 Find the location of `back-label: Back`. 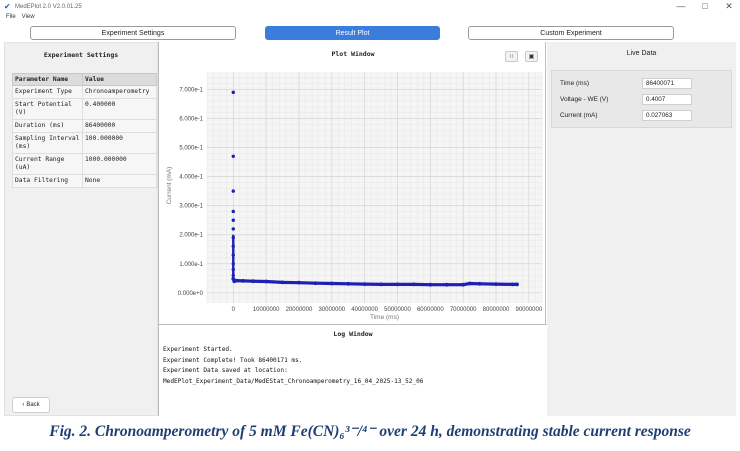

back-label: Back is located at coordinates (33, 405).